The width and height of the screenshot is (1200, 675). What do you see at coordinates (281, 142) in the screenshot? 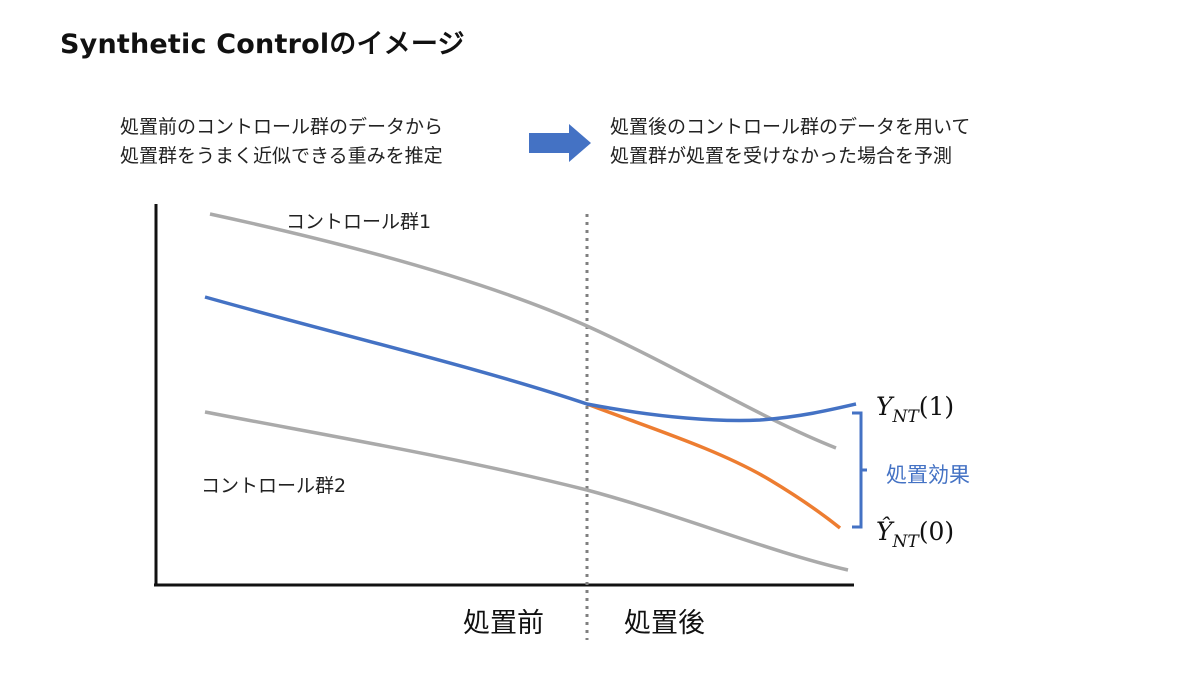
I see `pre-treatment-description: 処置前のコントロール群のデータから 処置群をうまく近似できる重みを推定` at bounding box center [281, 142].